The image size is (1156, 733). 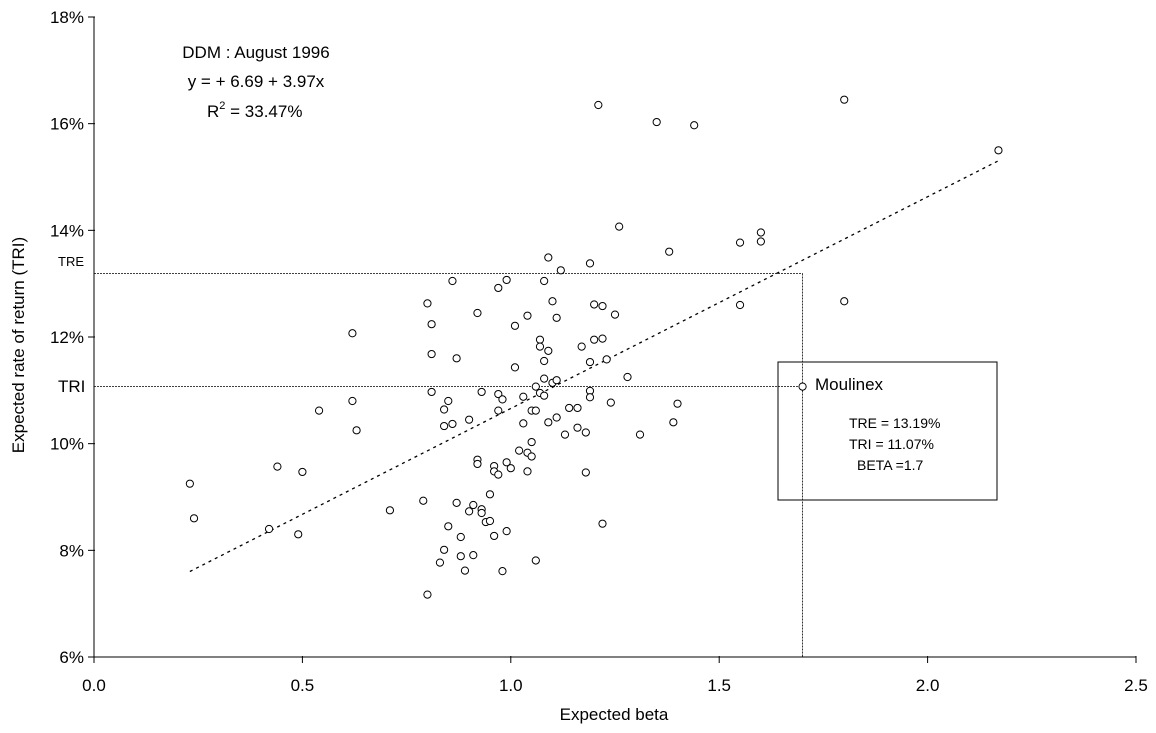 I want to click on highlight-label: Moulinex, so click(x=849, y=384).